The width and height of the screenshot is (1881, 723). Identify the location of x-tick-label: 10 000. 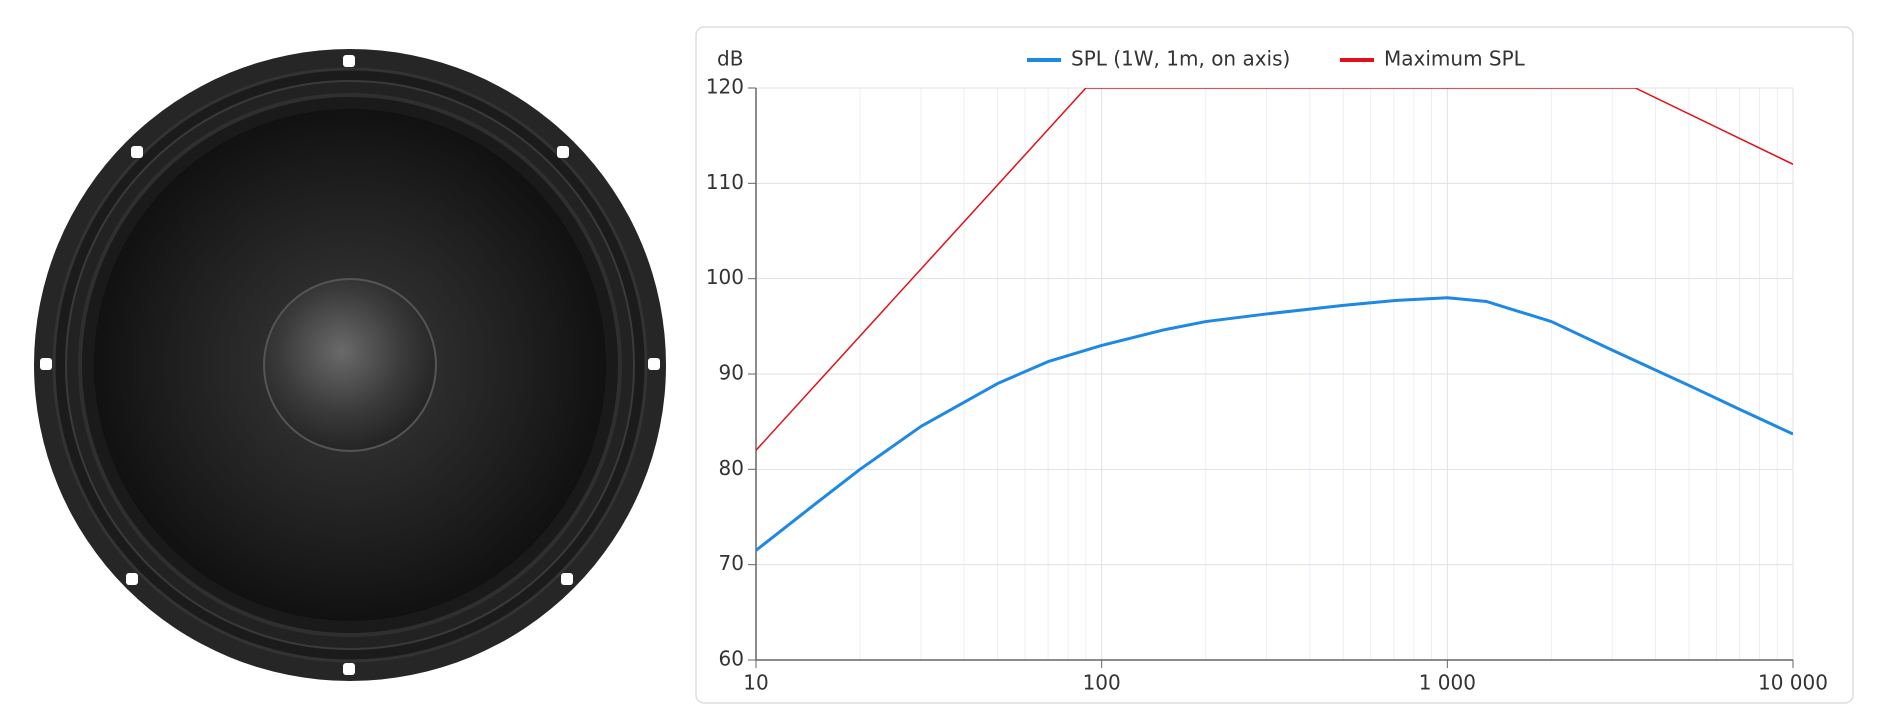
(1793, 683).